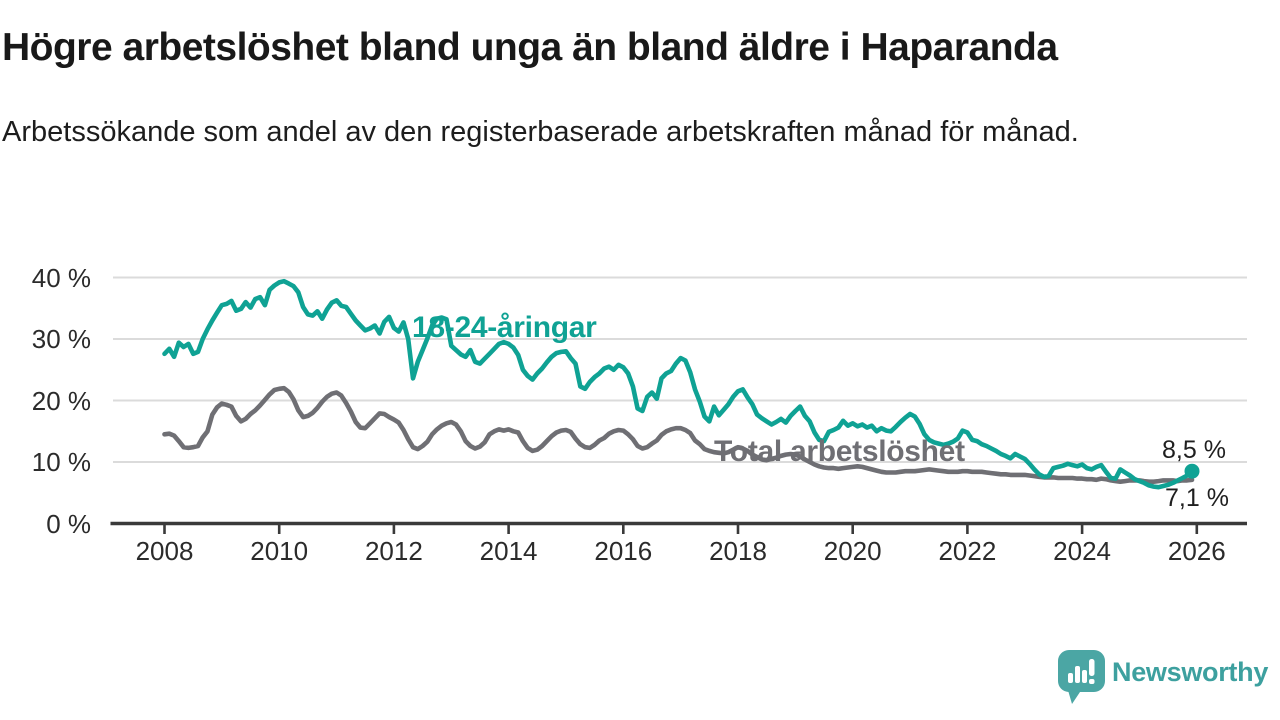 This screenshot has width=1280, height=720. What do you see at coordinates (164, 551) in the screenshot?
I see `x-axis-tick-label: 2008` at bounding box center [164, 551].